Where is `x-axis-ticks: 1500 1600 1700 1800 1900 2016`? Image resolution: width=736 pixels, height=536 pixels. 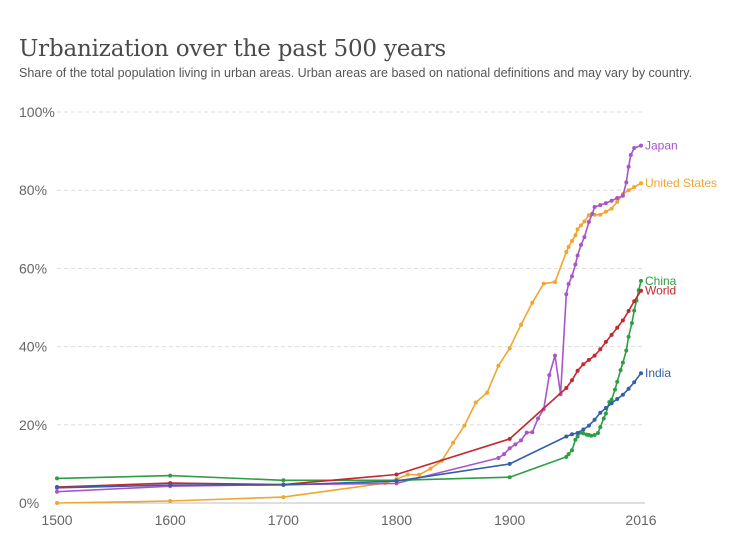 x-axis-ticks: 1500 1600 1700 1800 1900 2016 is located at coordinates (348, 520).